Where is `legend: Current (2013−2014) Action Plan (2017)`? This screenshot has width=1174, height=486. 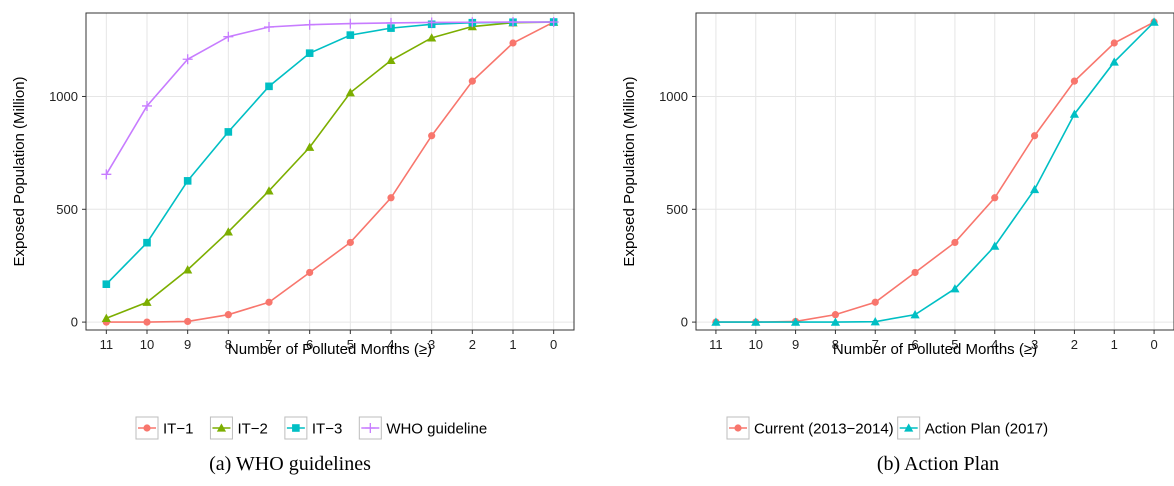 legend: Current (2013−2014) Action Plan (2017) is located at coordinates (887, 428).